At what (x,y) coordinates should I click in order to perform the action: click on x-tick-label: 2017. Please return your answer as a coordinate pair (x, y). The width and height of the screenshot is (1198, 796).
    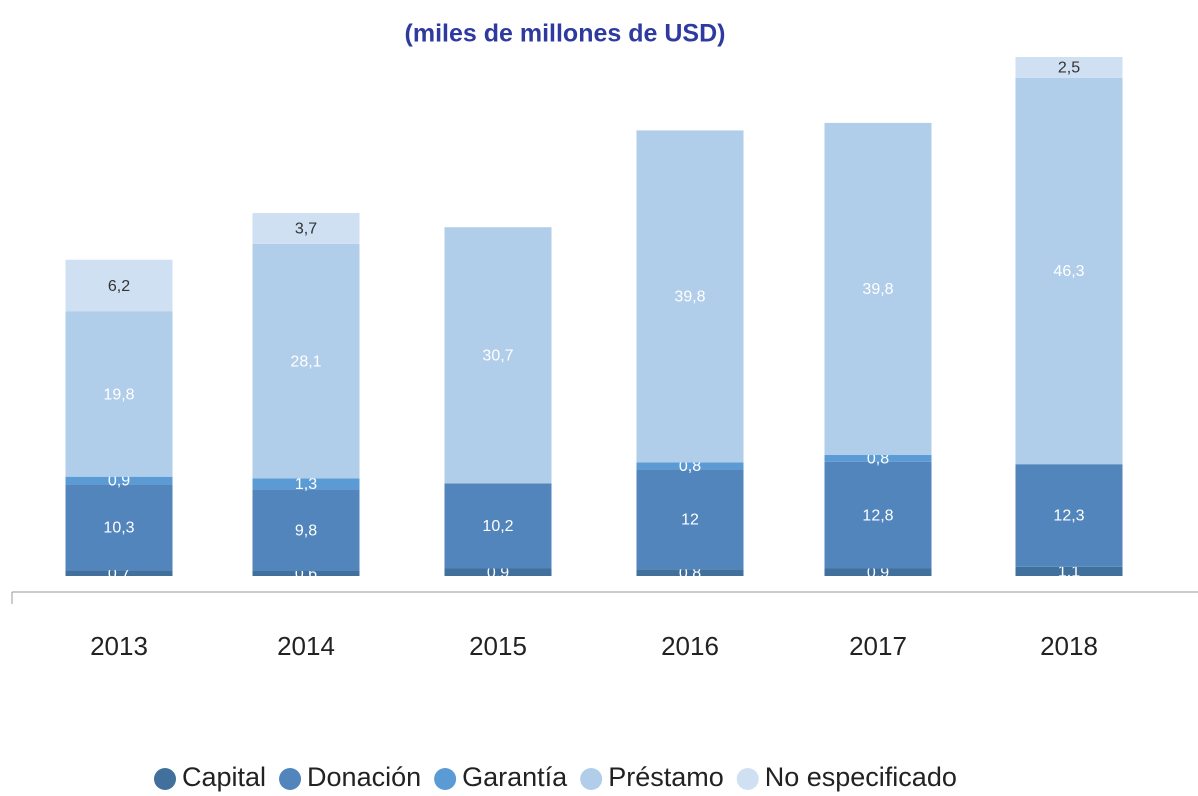
    Looking at the image, I should click on (878, 646).